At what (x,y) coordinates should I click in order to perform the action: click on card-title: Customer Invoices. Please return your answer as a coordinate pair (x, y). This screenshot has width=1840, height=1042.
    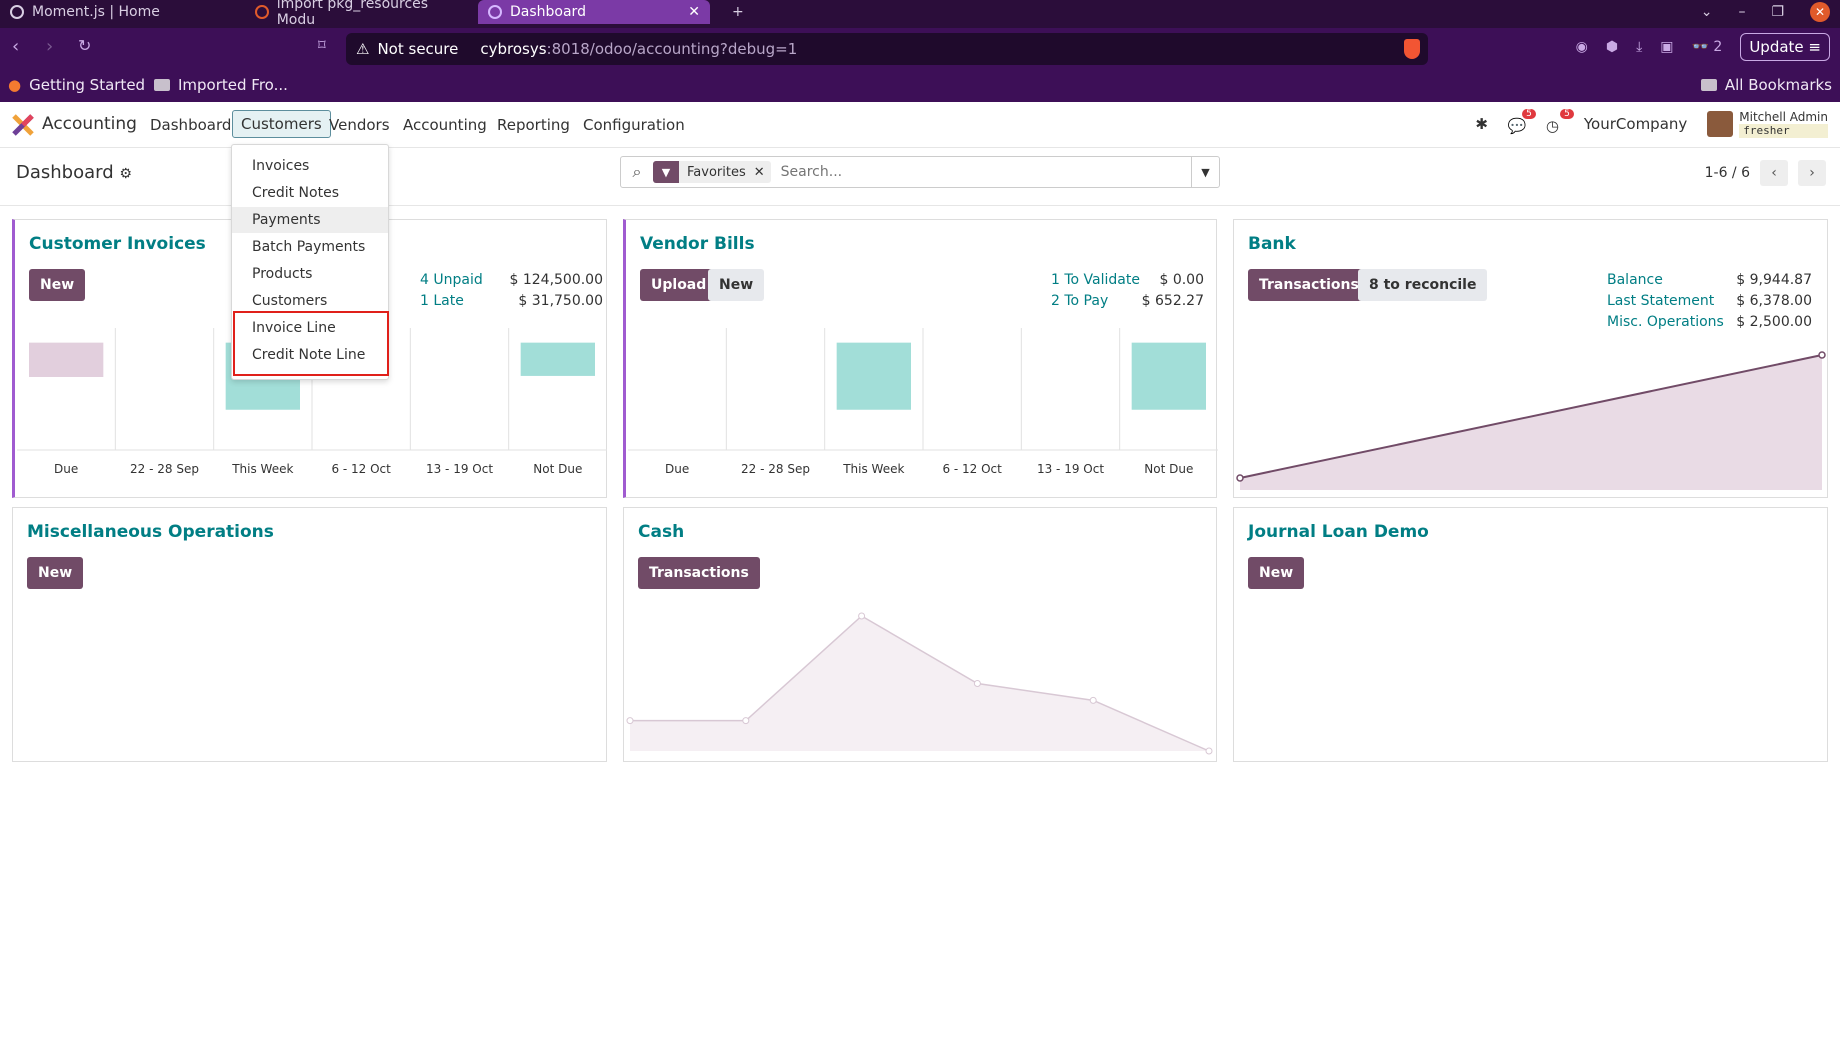
    Looking at the image, I should click on (117, 244).